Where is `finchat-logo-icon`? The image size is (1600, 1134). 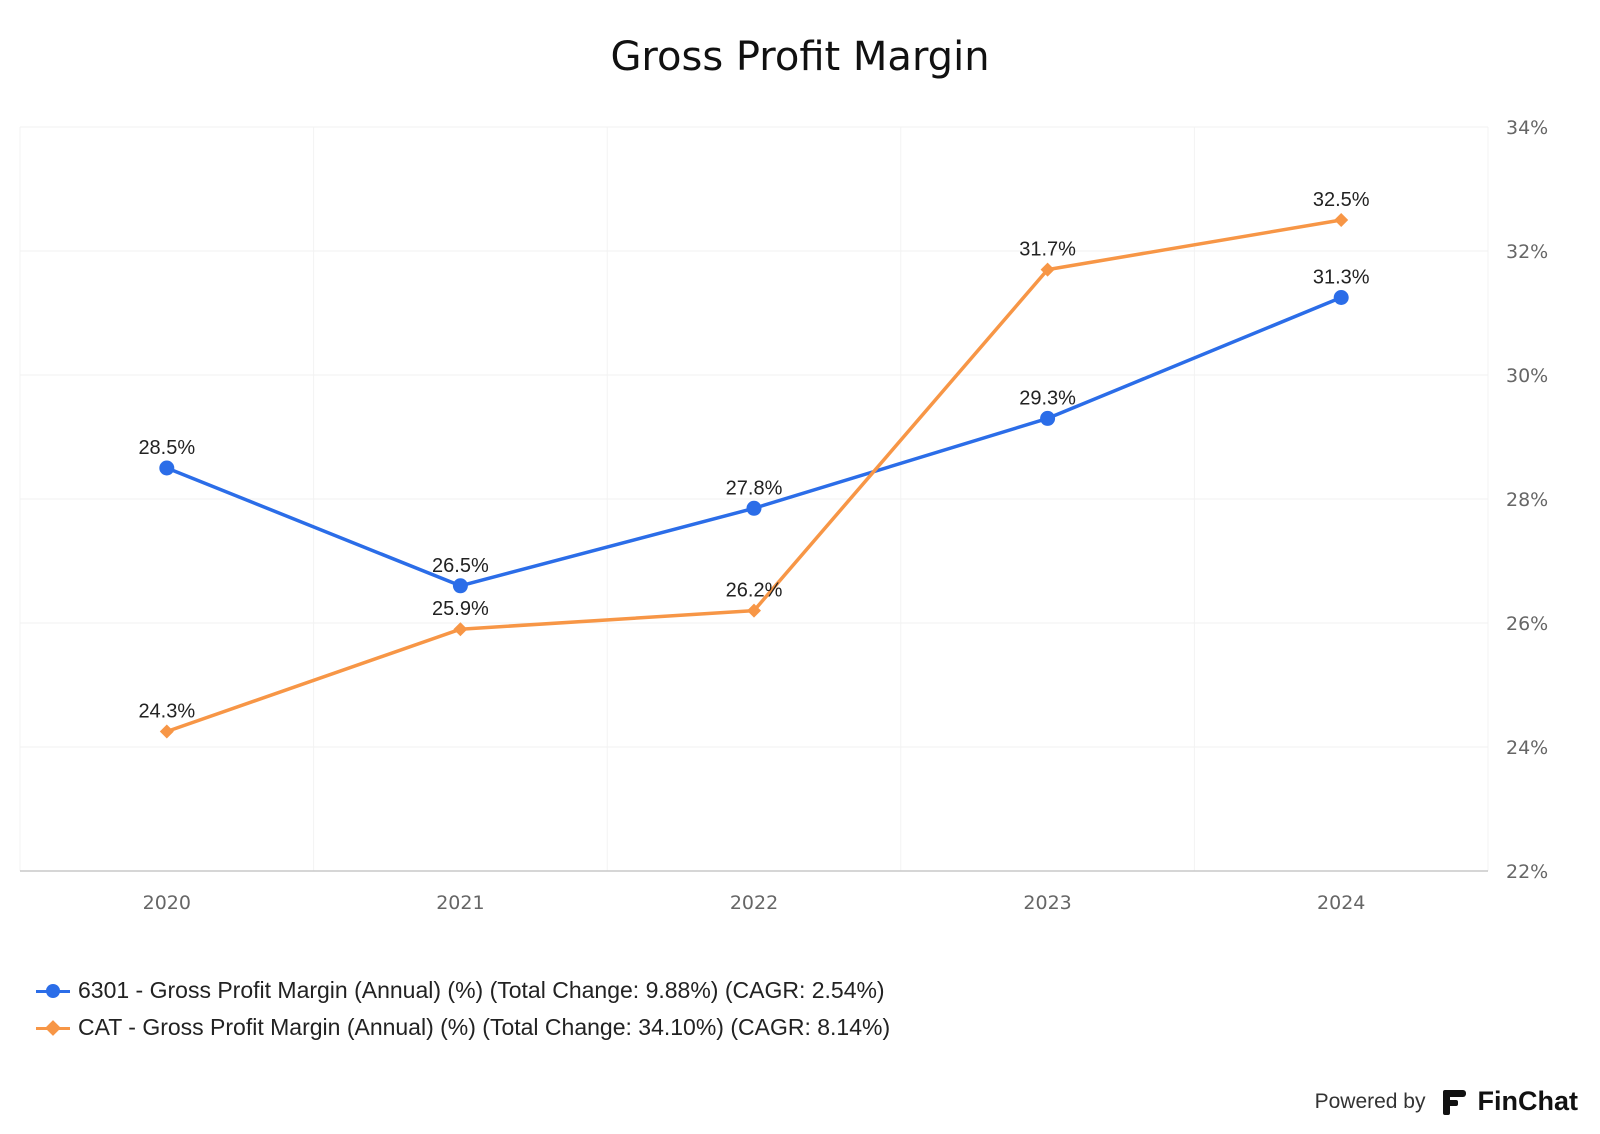 finchat-logo-icon is located at coordinates (1454, 1102).